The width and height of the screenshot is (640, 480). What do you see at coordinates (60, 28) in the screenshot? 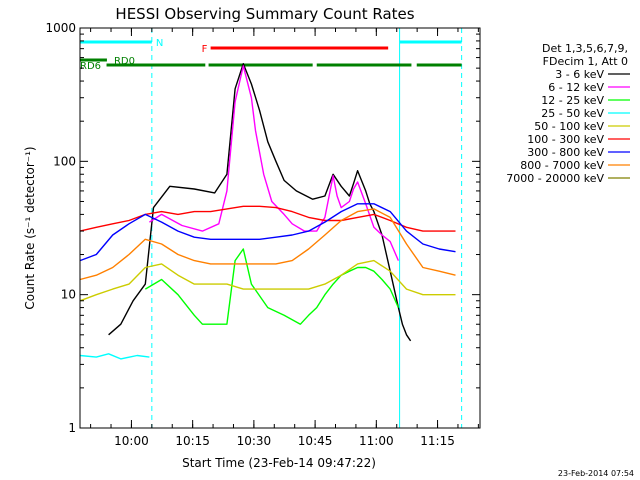
I see `y-tick-label: 1000` at bounding box center [60, 28].